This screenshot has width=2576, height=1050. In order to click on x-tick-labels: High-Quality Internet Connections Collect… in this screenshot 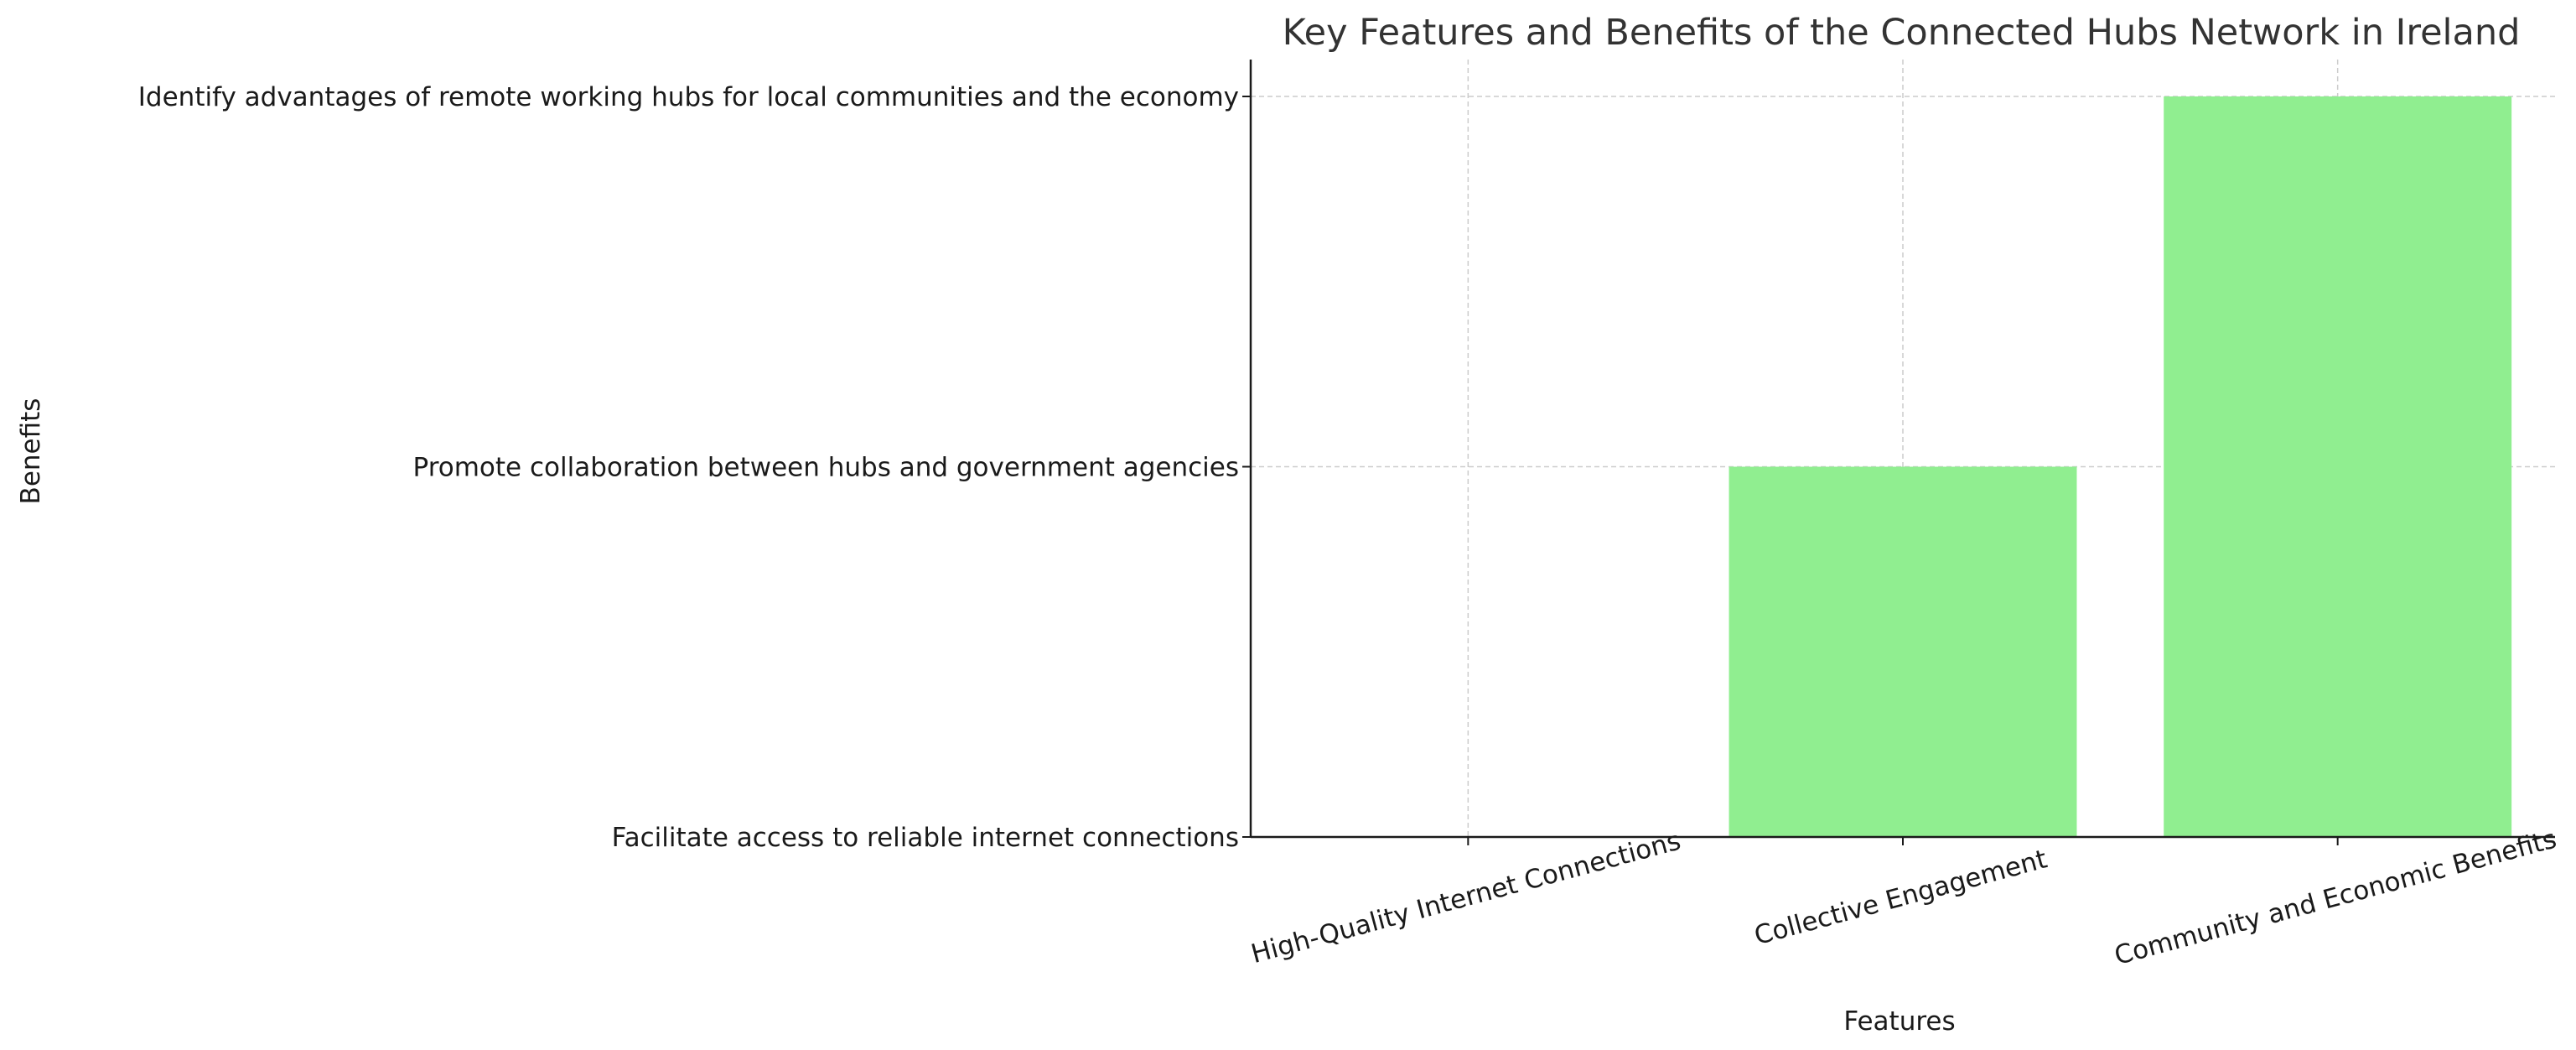, I will do `click(1904, 898)`.